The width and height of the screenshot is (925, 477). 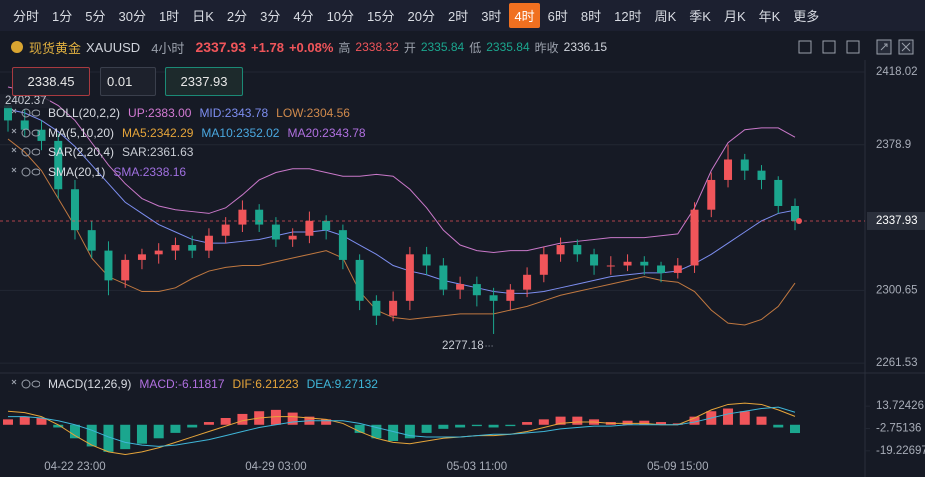 I want to click on indicator-value: DIF:6.21223, so click(x=265, y=384).